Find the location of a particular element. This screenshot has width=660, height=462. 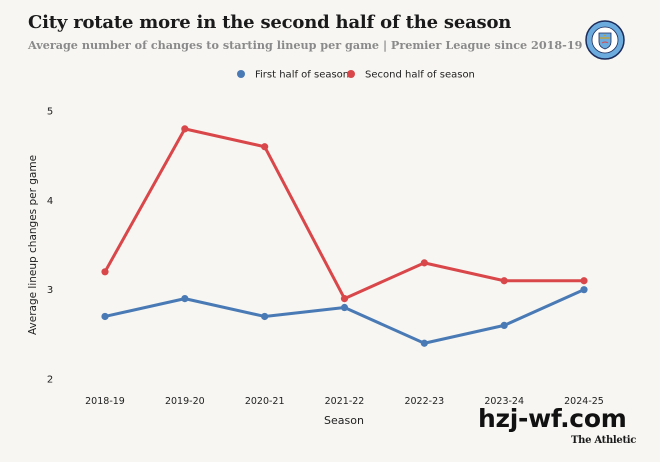

y-tick-label: 3 is located at coordinates (50, 290).